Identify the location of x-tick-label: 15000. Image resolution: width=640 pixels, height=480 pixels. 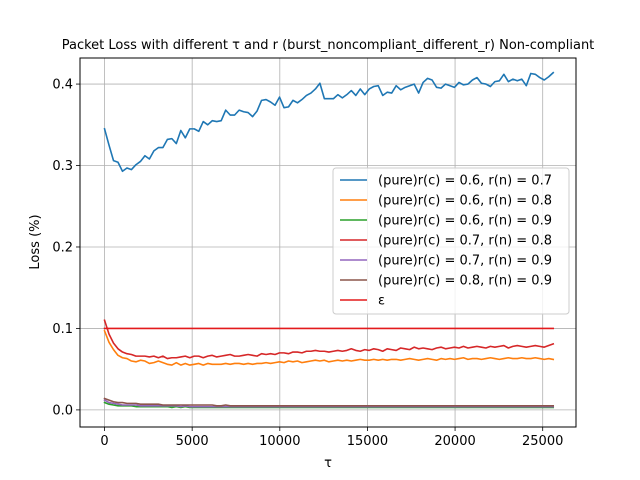
(367, 441).